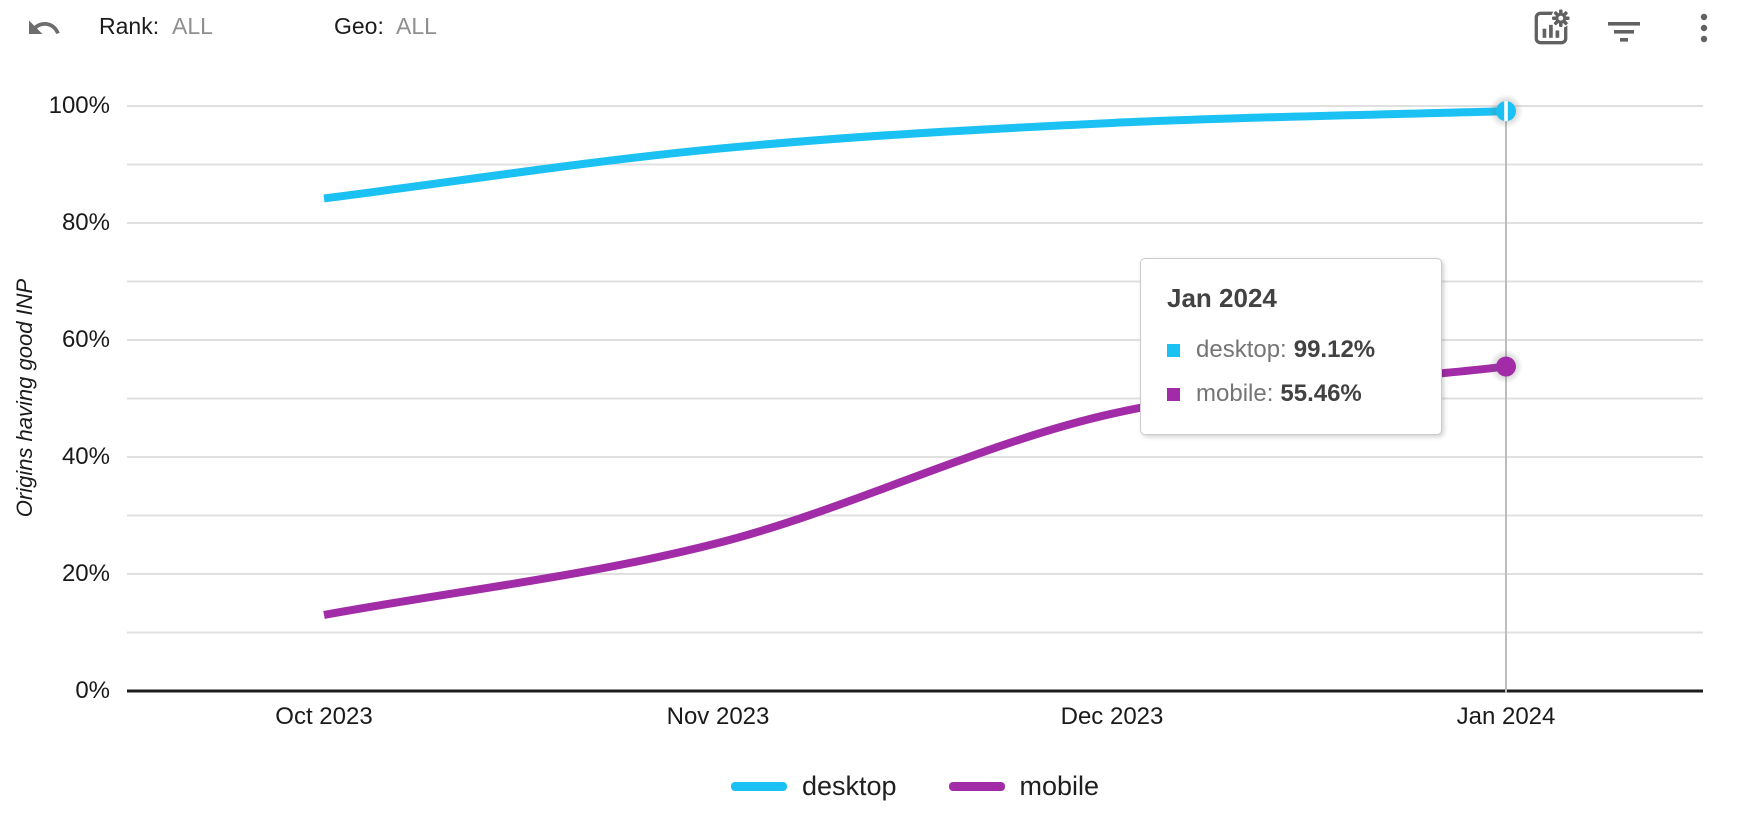  I want to click on x-tick-label: Oct 2023, so click(324, 716).